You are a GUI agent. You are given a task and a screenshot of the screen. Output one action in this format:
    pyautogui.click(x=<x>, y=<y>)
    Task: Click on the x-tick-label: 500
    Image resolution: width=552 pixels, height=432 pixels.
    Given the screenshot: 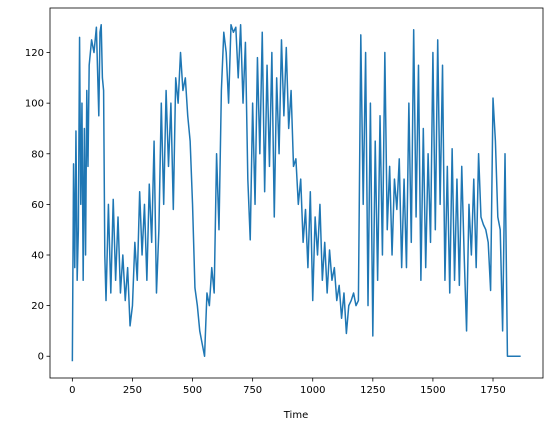 What is the action you would take?
    pyautogui.click(x=192, y=390)
    